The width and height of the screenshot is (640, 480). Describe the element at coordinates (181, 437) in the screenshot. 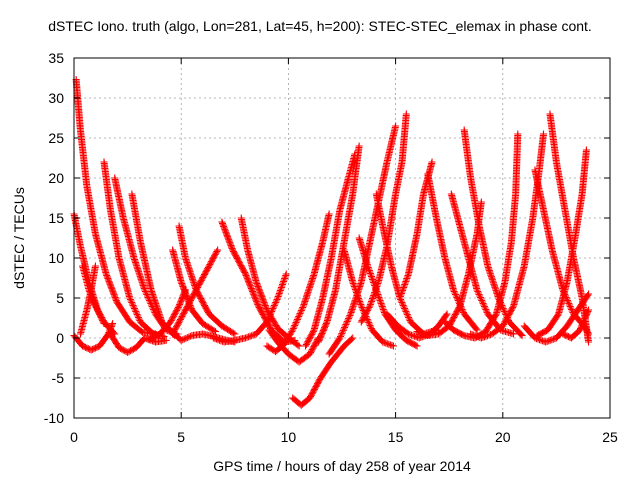

I see `x-tick-label: 5` at that location.